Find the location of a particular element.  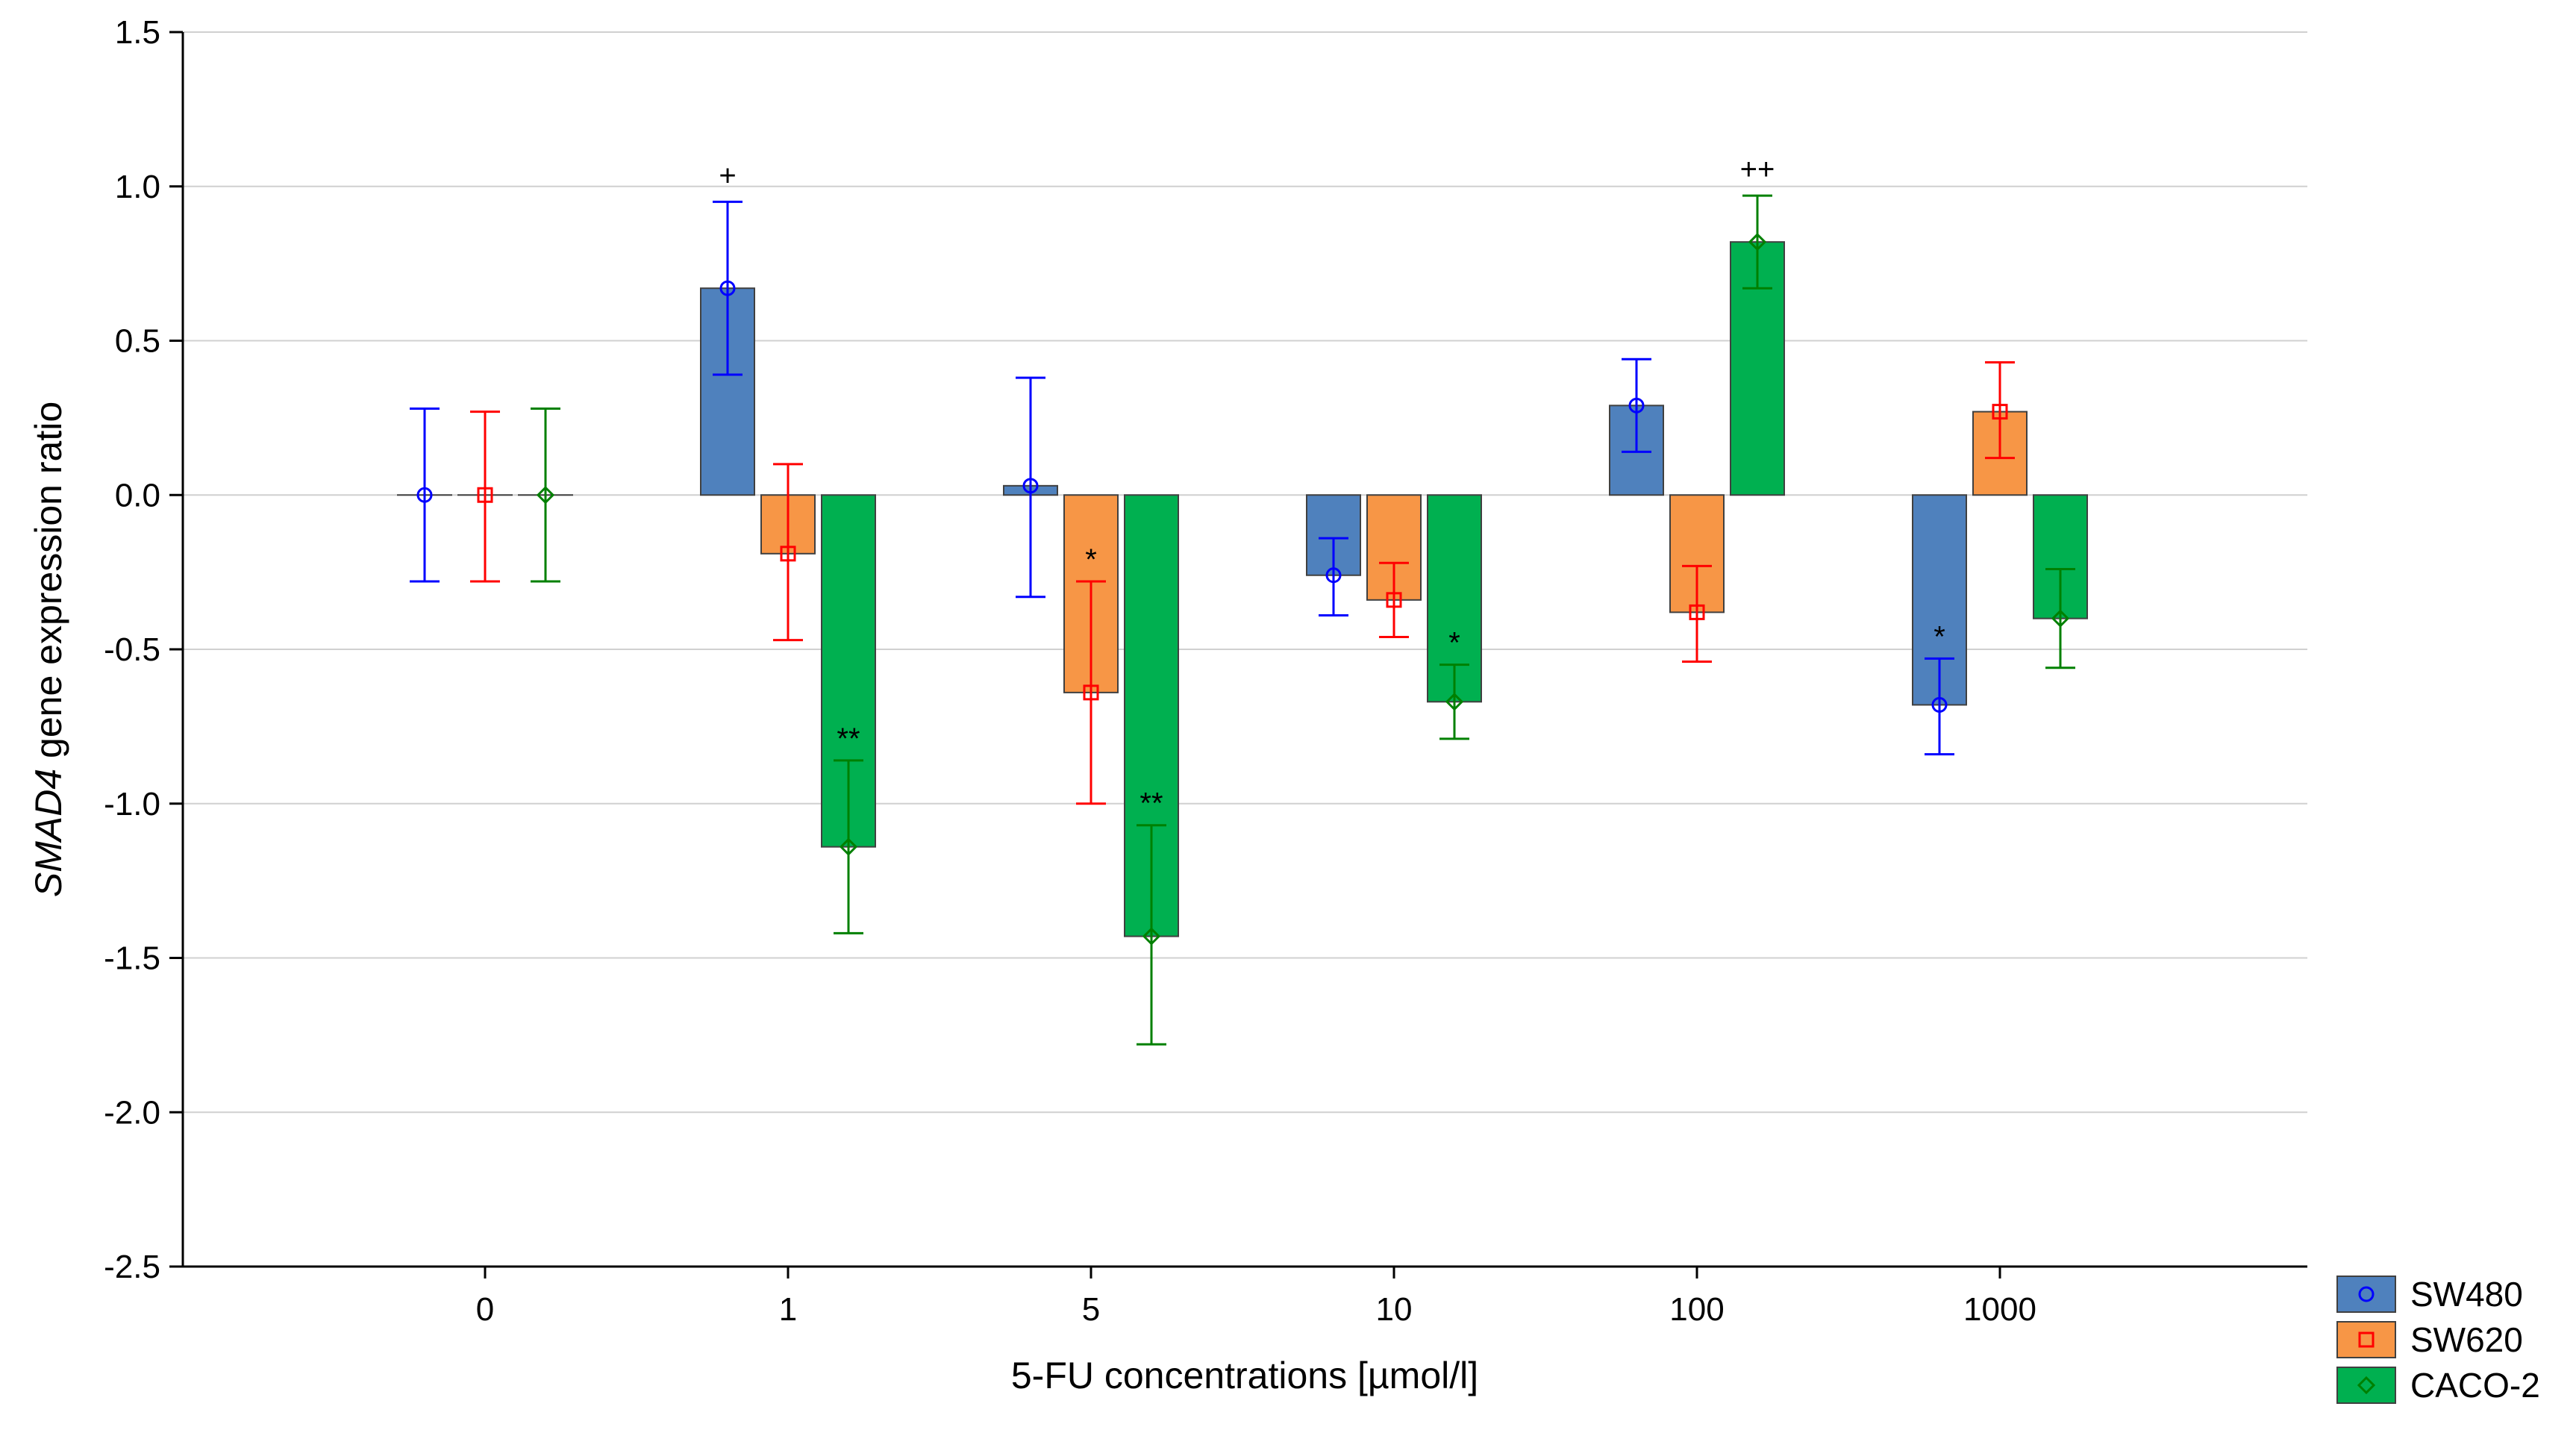

x-tick-label: 1000 is located at coordinates (1999, 1309).